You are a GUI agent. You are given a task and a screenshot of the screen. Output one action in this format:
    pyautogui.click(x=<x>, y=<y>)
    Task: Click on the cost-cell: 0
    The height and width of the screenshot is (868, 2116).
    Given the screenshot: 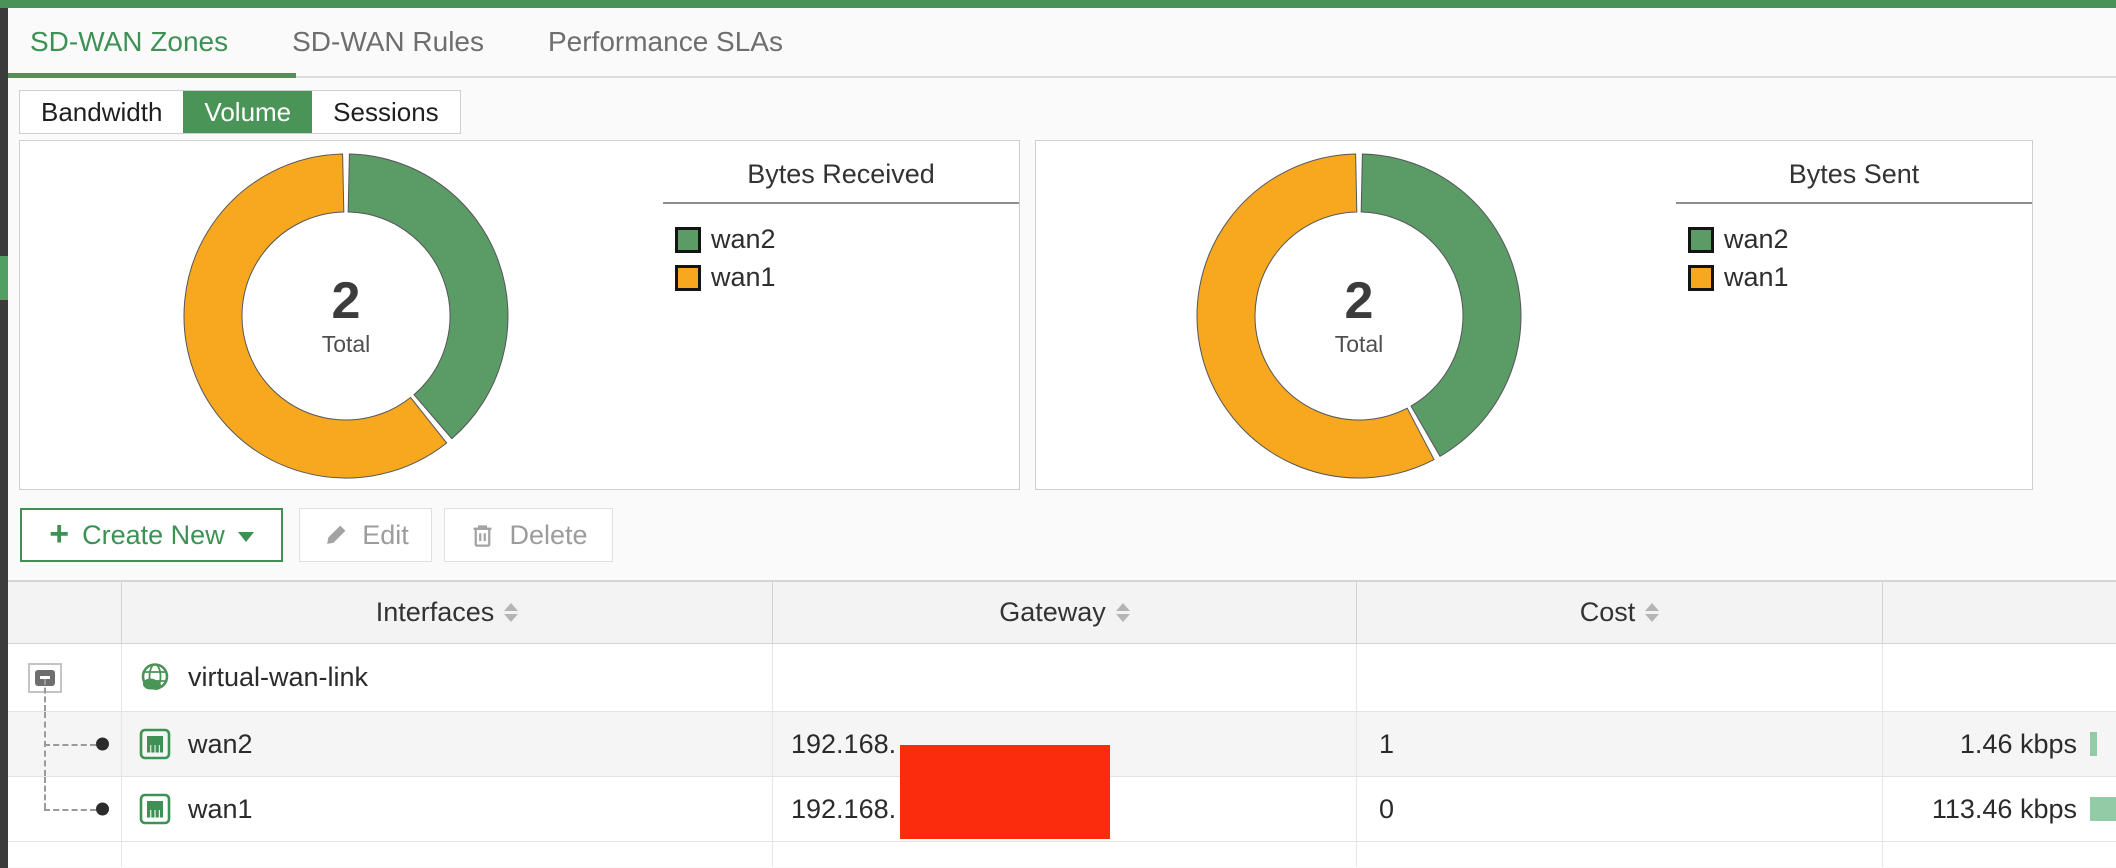 What is the action you would take?
    pyautogui.click(x=1620, y=809)
    